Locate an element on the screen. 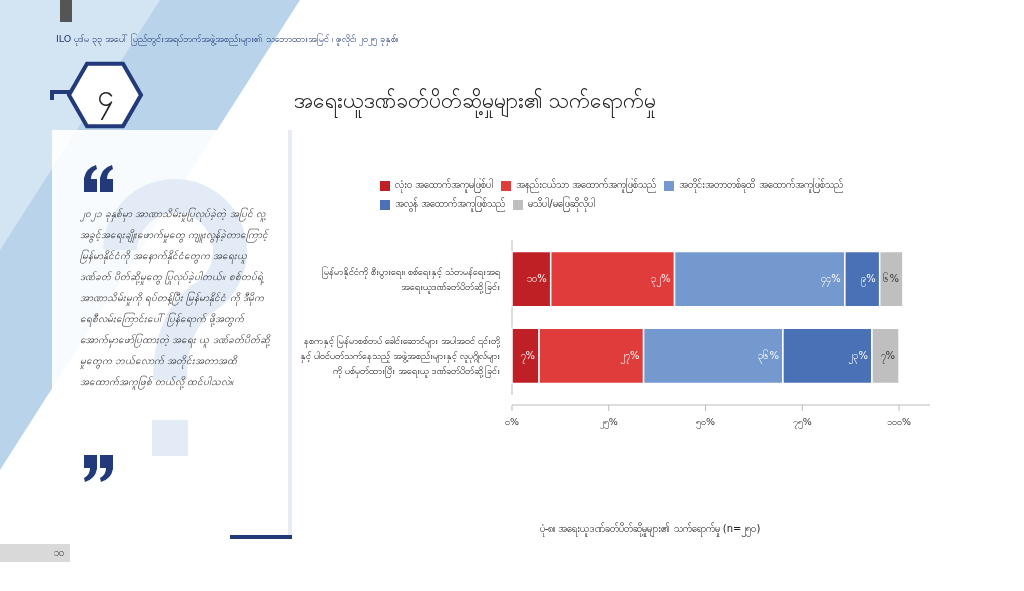  data-label: ၉% is located at coordinates (868, 280).